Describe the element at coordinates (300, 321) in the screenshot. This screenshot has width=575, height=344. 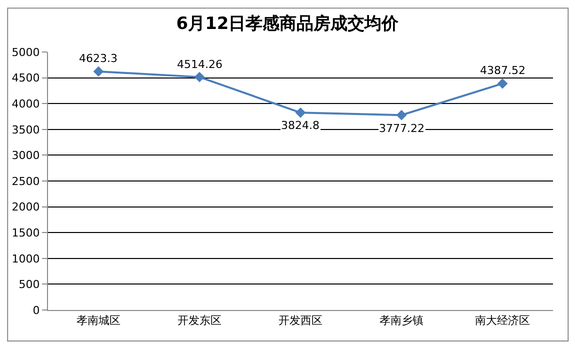
I see `x-tick-label: 开发西区` at that location.